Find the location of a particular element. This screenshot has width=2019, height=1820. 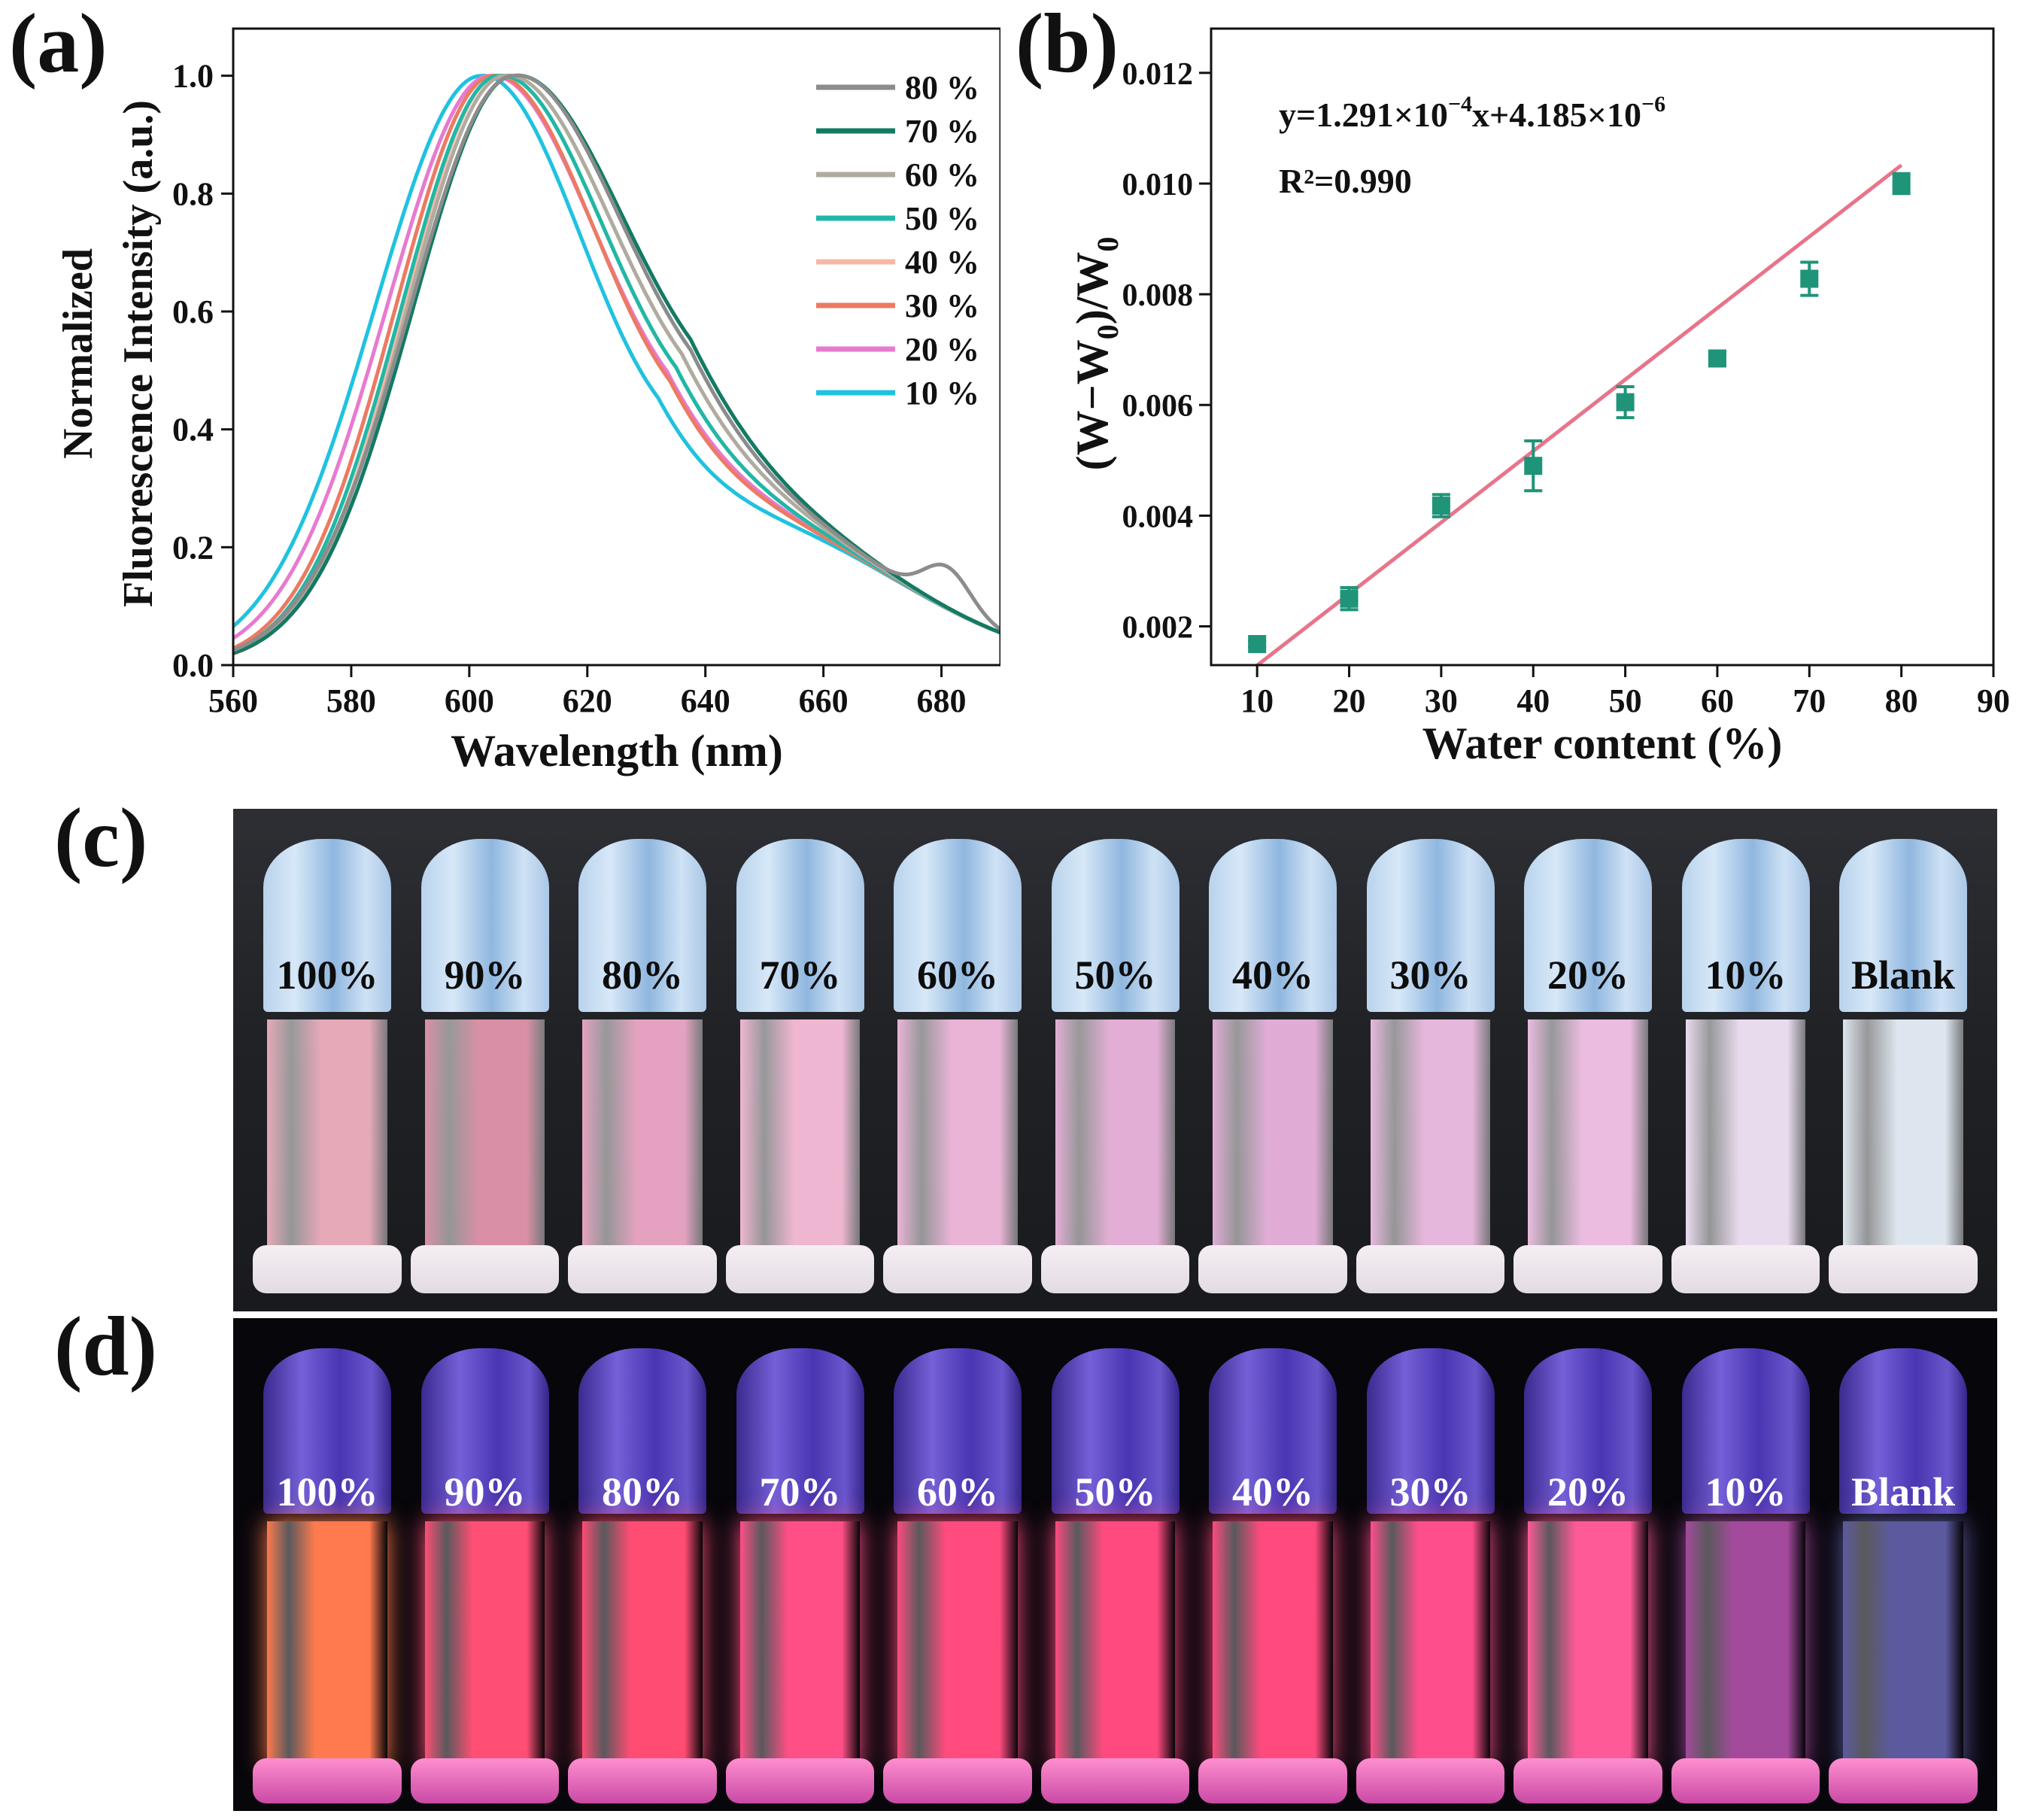

chart-b-y-tick-label: 0.006 is located at coordinates (1158, 406).